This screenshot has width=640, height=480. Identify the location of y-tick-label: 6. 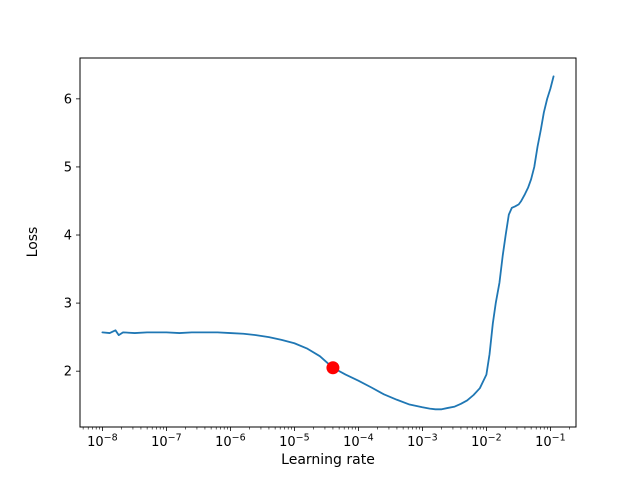
(68, 99).